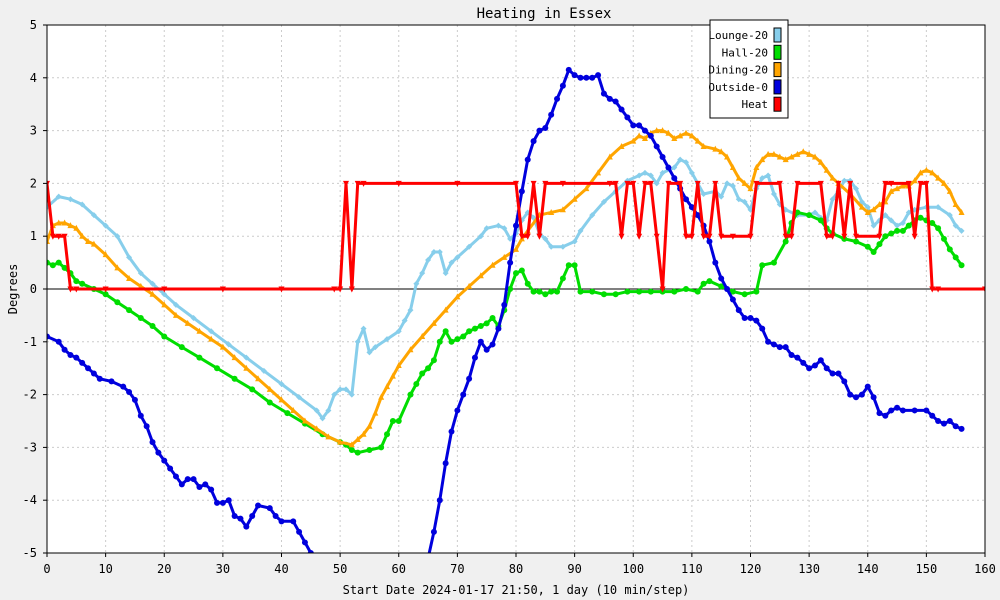 This screenshot has width=1000, height=600. What do you see at coordinates (633, 569) in the screenshot?
I see `x-tick-label: 100` at bounding box center [633, 569].